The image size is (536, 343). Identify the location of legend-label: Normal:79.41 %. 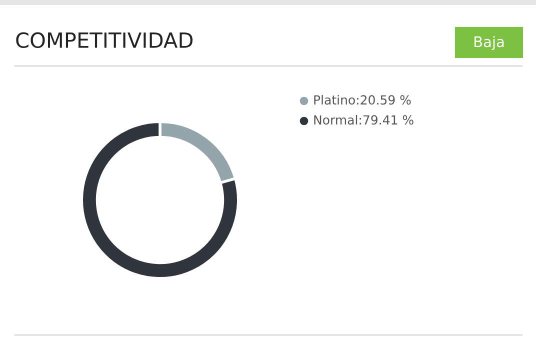
(364, 119).